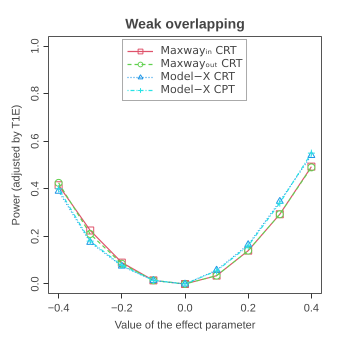  What do you see at coordinates (198, 76) in the screenshot?
I see `legend-label: Model−X CRT` at bounding box center [198, 76].